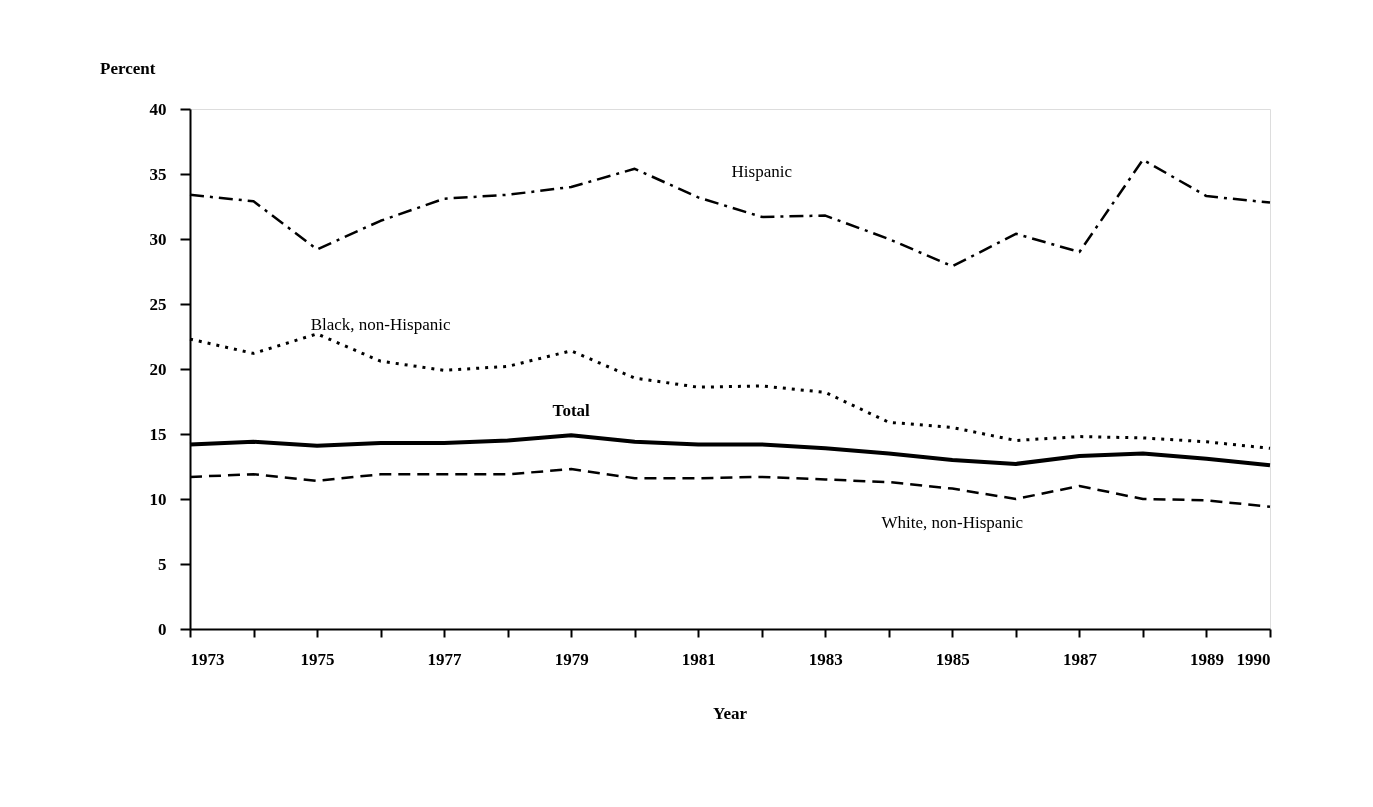 The image size is (1373, 807). Describe the element at coordinates (207, 659) in the screenshot. I see `x-tick-label: 1973` at that location.